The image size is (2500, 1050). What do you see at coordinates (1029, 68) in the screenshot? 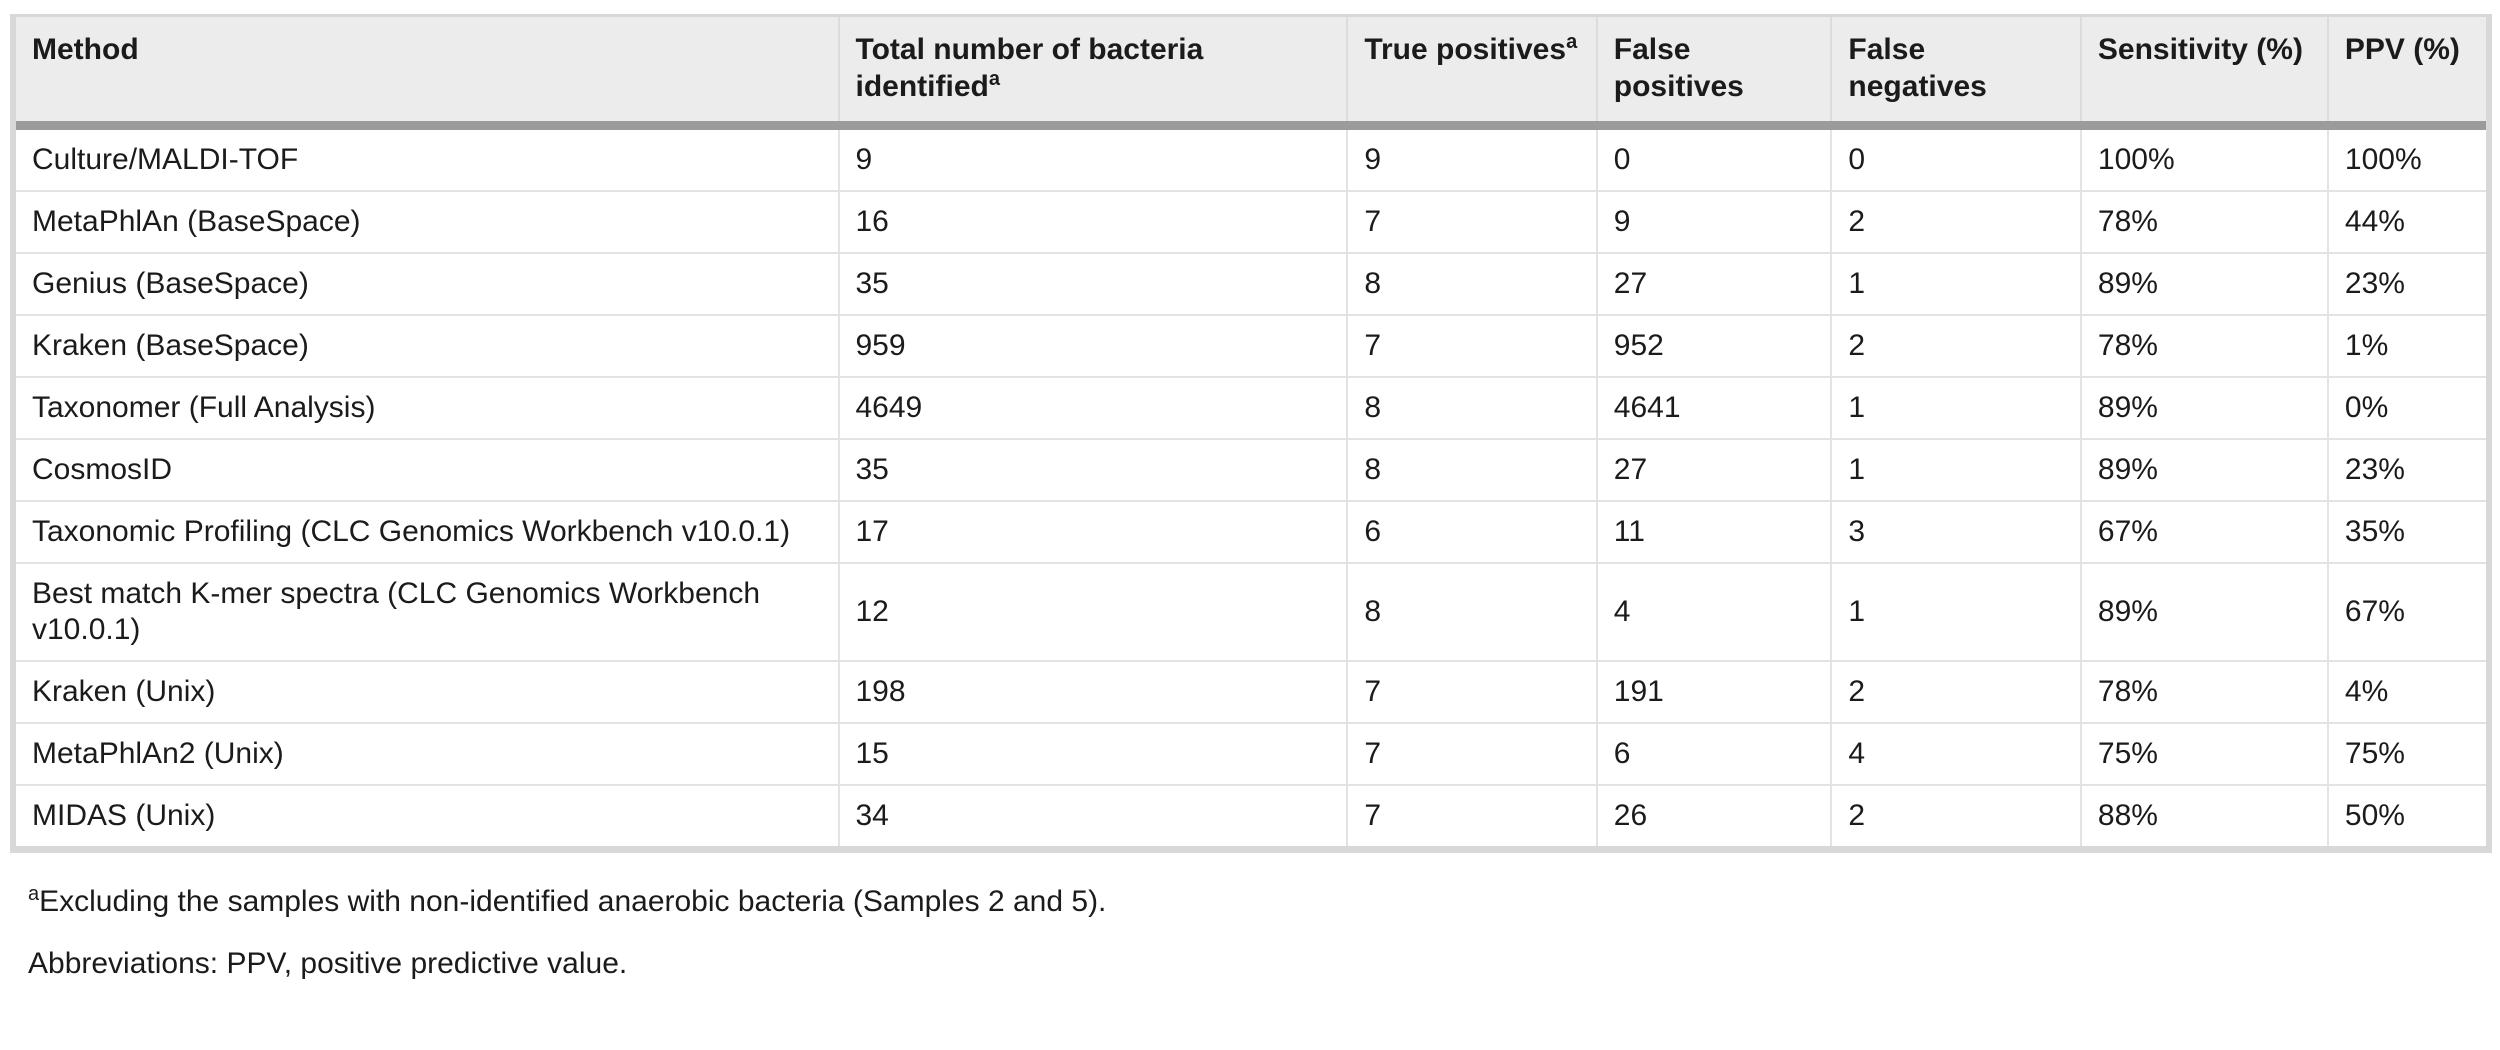
I see `col-header-total-identified-label: Total number of bacteria identified` at bounding box center [1029, 68].